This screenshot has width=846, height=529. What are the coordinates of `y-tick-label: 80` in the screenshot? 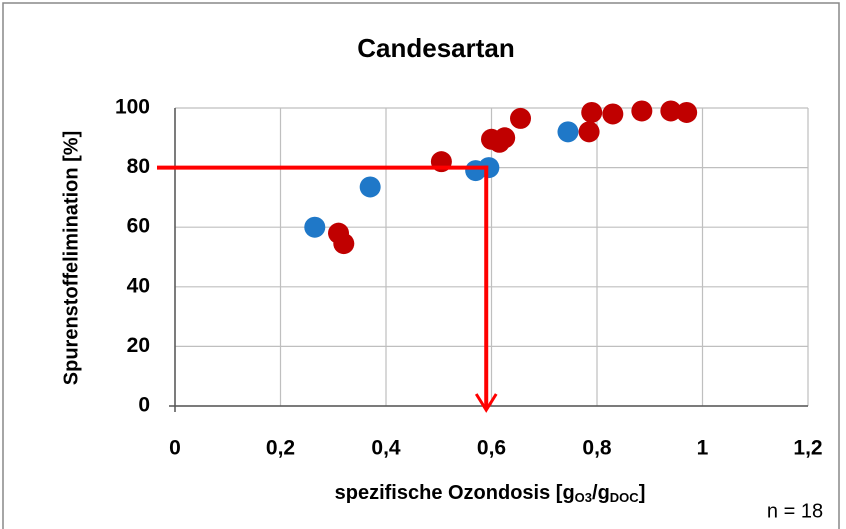 It's located at (138, 166).